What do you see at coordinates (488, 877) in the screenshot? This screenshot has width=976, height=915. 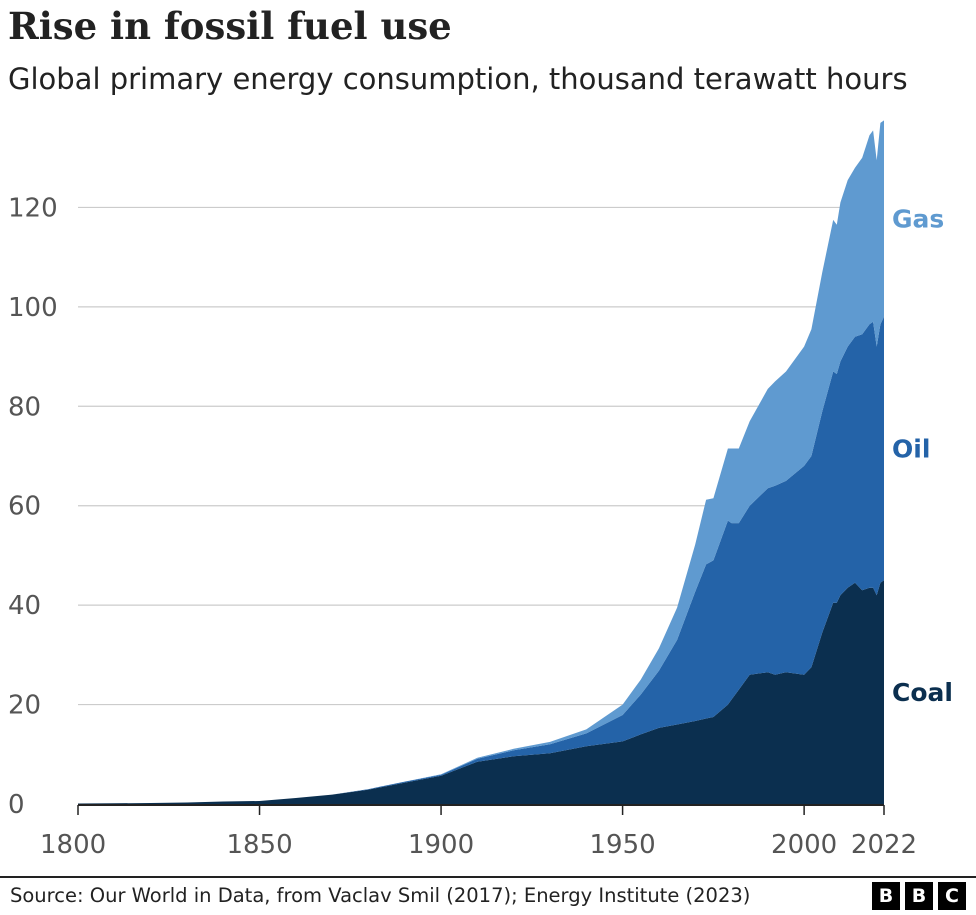 I see `footer-divider` at bounding box center [488, 877].